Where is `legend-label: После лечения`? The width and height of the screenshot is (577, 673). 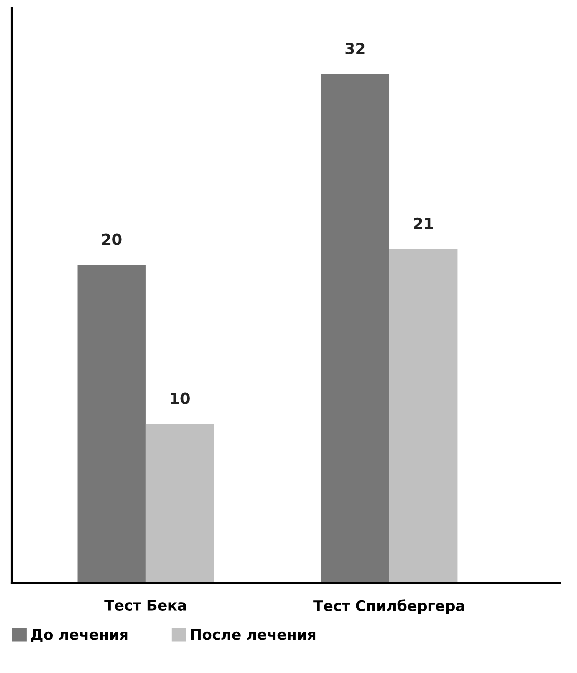
legend-label: После лечения is located at coordinates (253, 634).